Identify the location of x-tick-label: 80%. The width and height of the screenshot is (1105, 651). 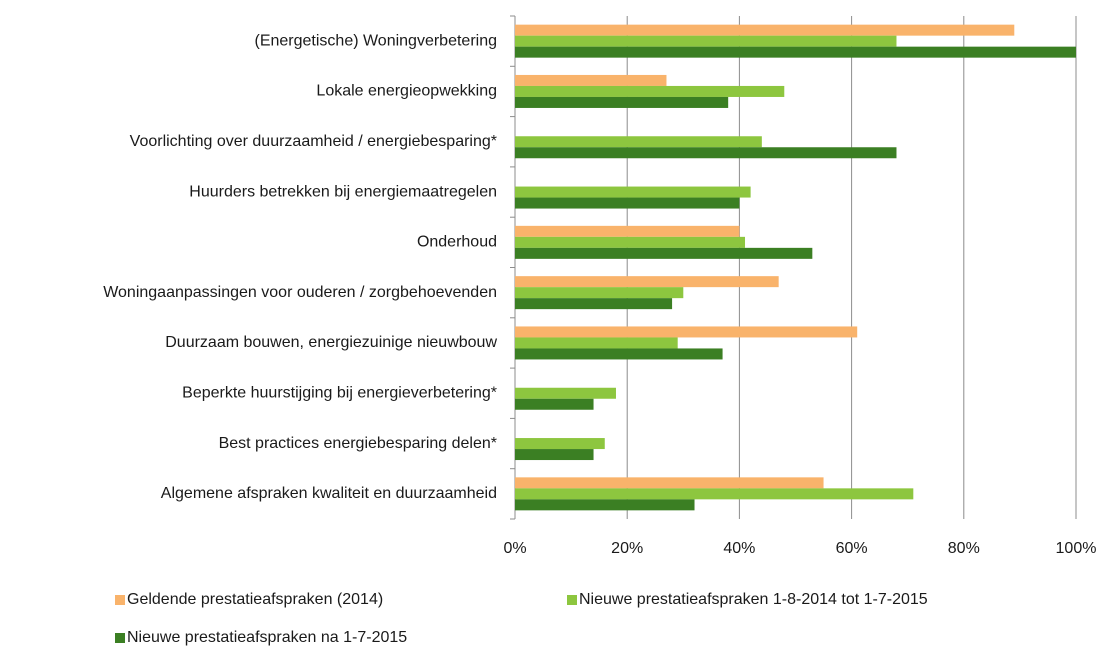
(964, 548).